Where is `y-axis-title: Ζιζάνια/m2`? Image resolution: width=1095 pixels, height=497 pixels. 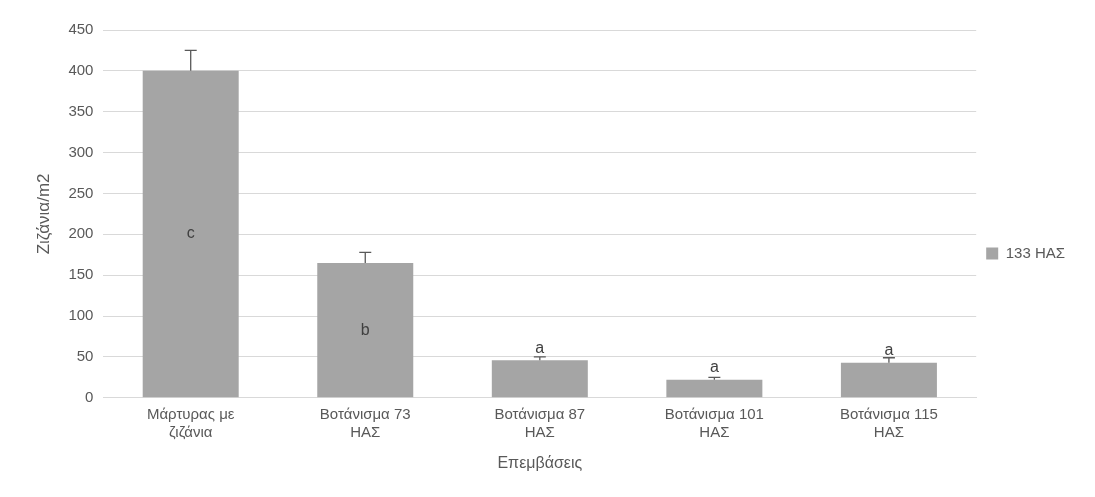
y-axis-title: Ζιζάνια/m2 is located at coordinates (43, 214).